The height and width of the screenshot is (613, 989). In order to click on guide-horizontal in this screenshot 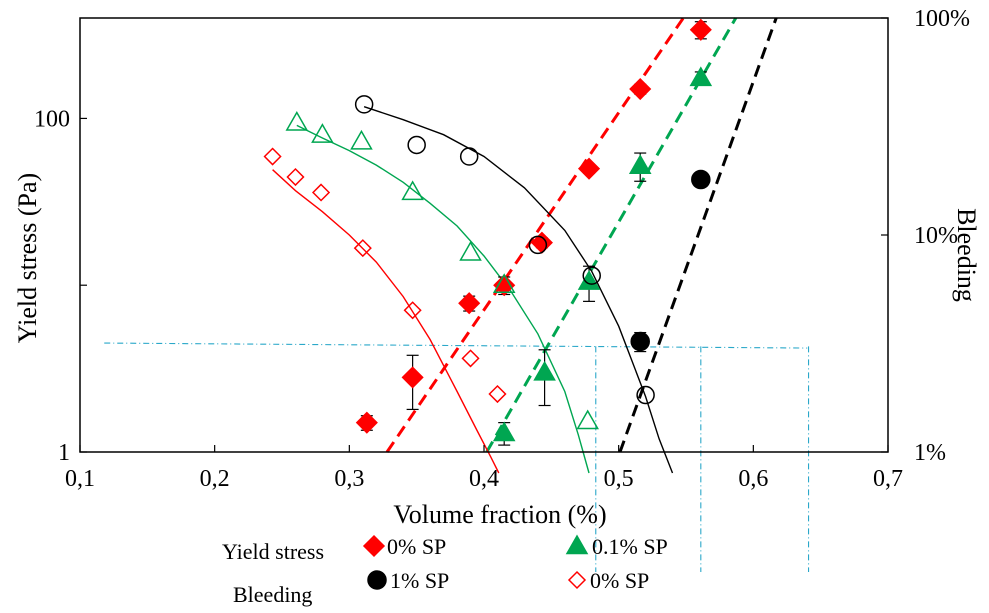, I will do `click(456, 345)`.